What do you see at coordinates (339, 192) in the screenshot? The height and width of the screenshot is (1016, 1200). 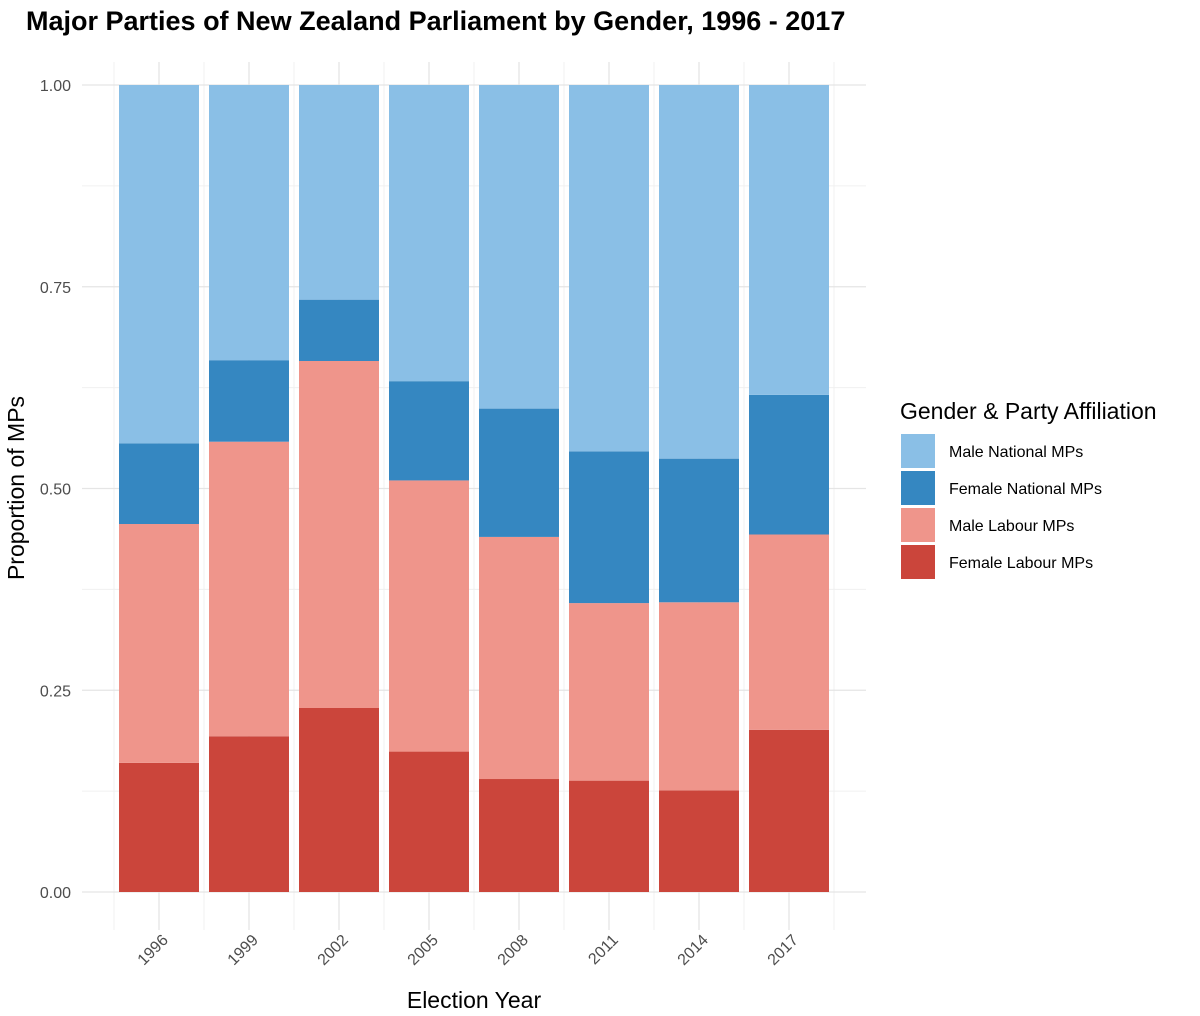 I see `bar-2002-male-national-mps` at bounding box center [339, 192].